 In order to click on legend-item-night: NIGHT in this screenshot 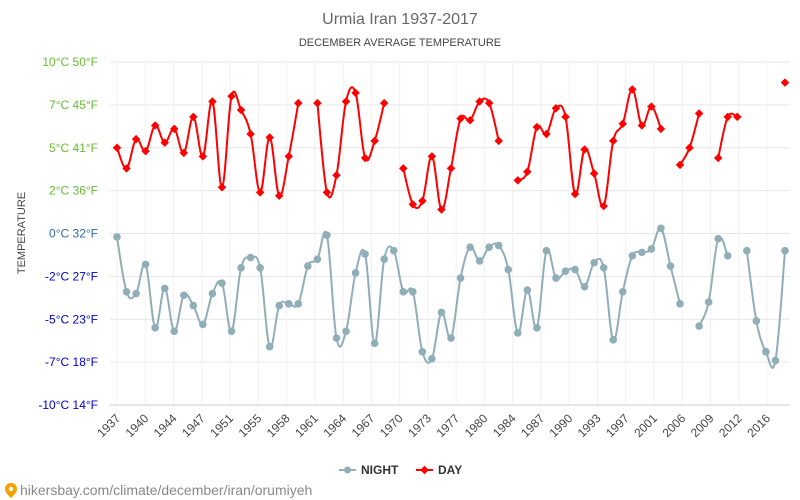, I will do `click(369, 470)`.